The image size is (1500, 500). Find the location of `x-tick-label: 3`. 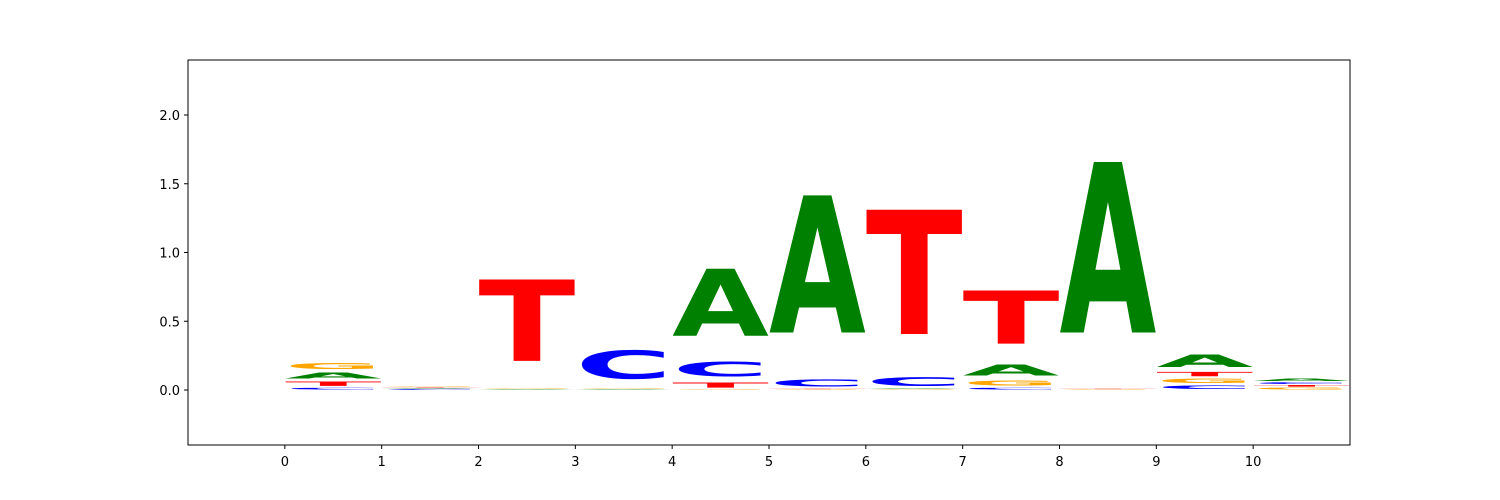

x-tick-label: 3 is located at coordinates (575, 462).